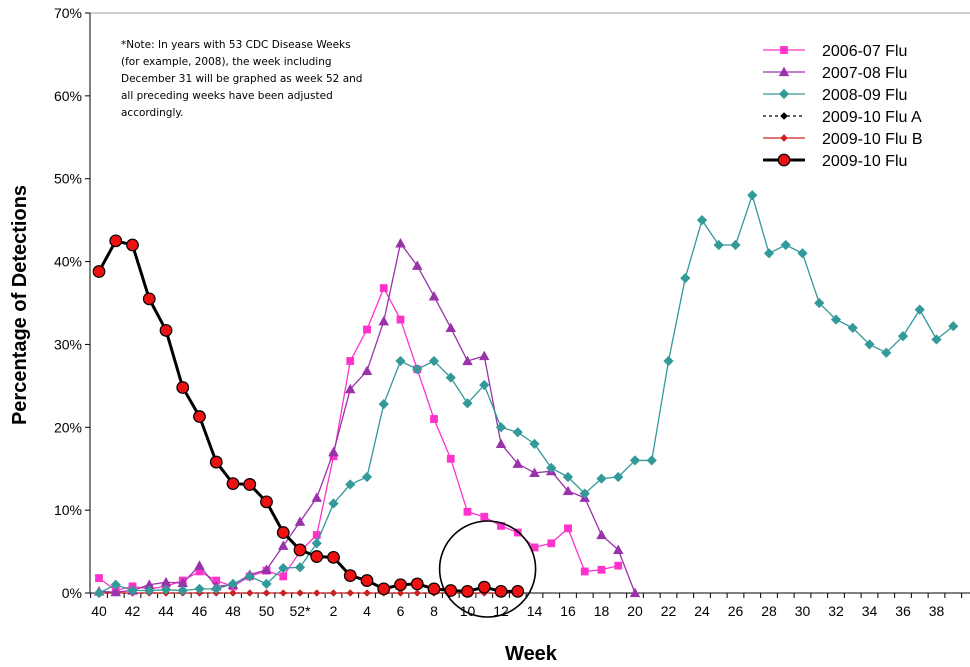 The width and height of the screenshot is (970, 667). I want to click on note-line: all preceding weeks have been adjusted, so click(227, 96).